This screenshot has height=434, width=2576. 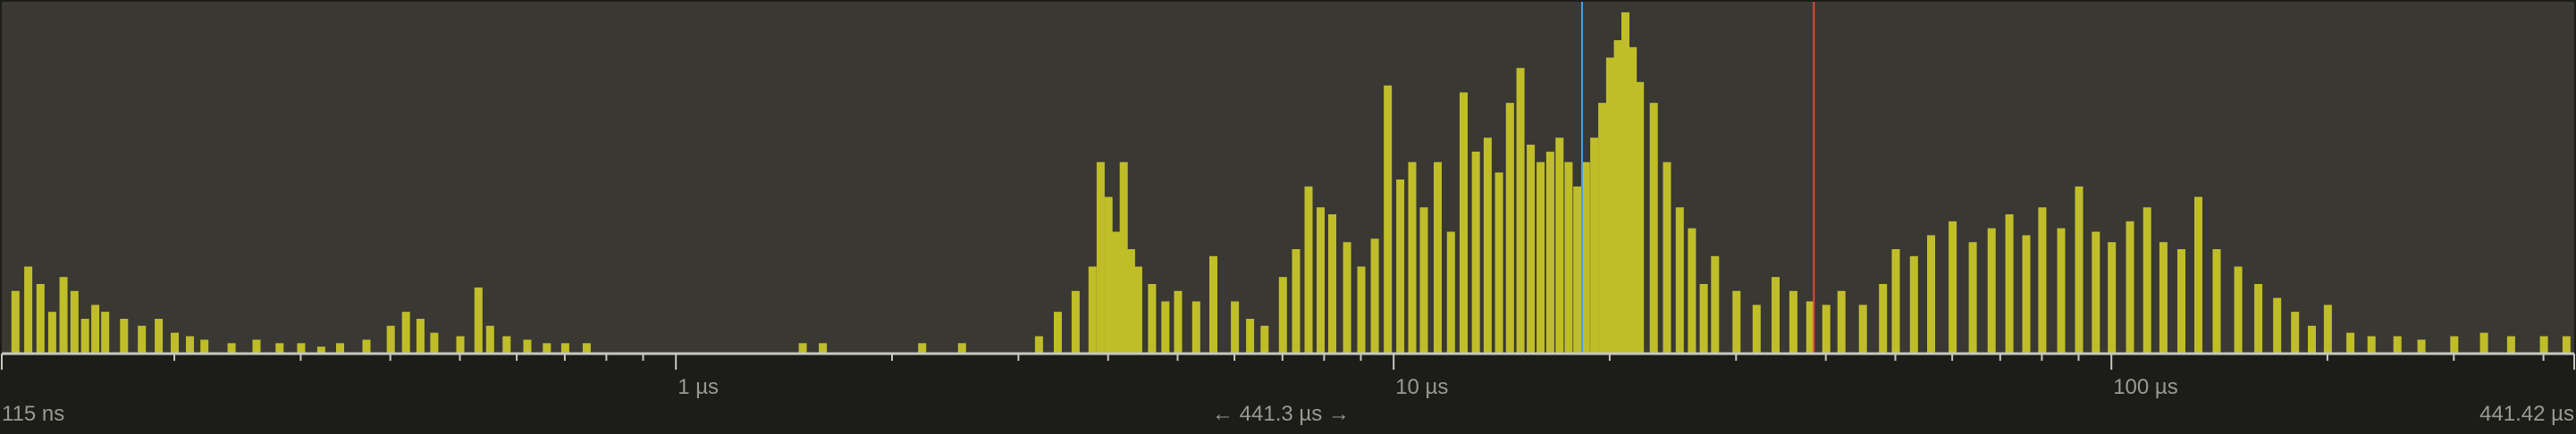 What do you see at coordinates (1422, 387) in the screenshot?
I see `major-tick-label: 10 µs` at bounding box center [1422, 387].